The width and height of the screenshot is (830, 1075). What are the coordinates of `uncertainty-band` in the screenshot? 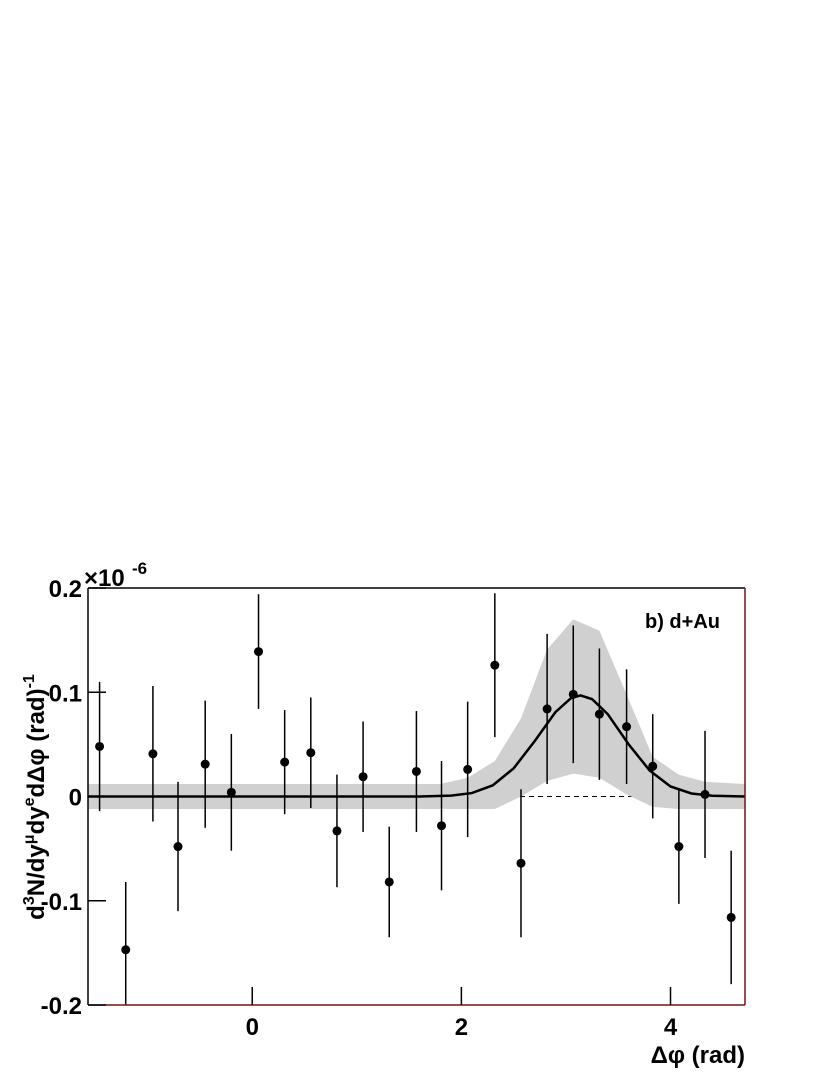 It's located at (416, 714).